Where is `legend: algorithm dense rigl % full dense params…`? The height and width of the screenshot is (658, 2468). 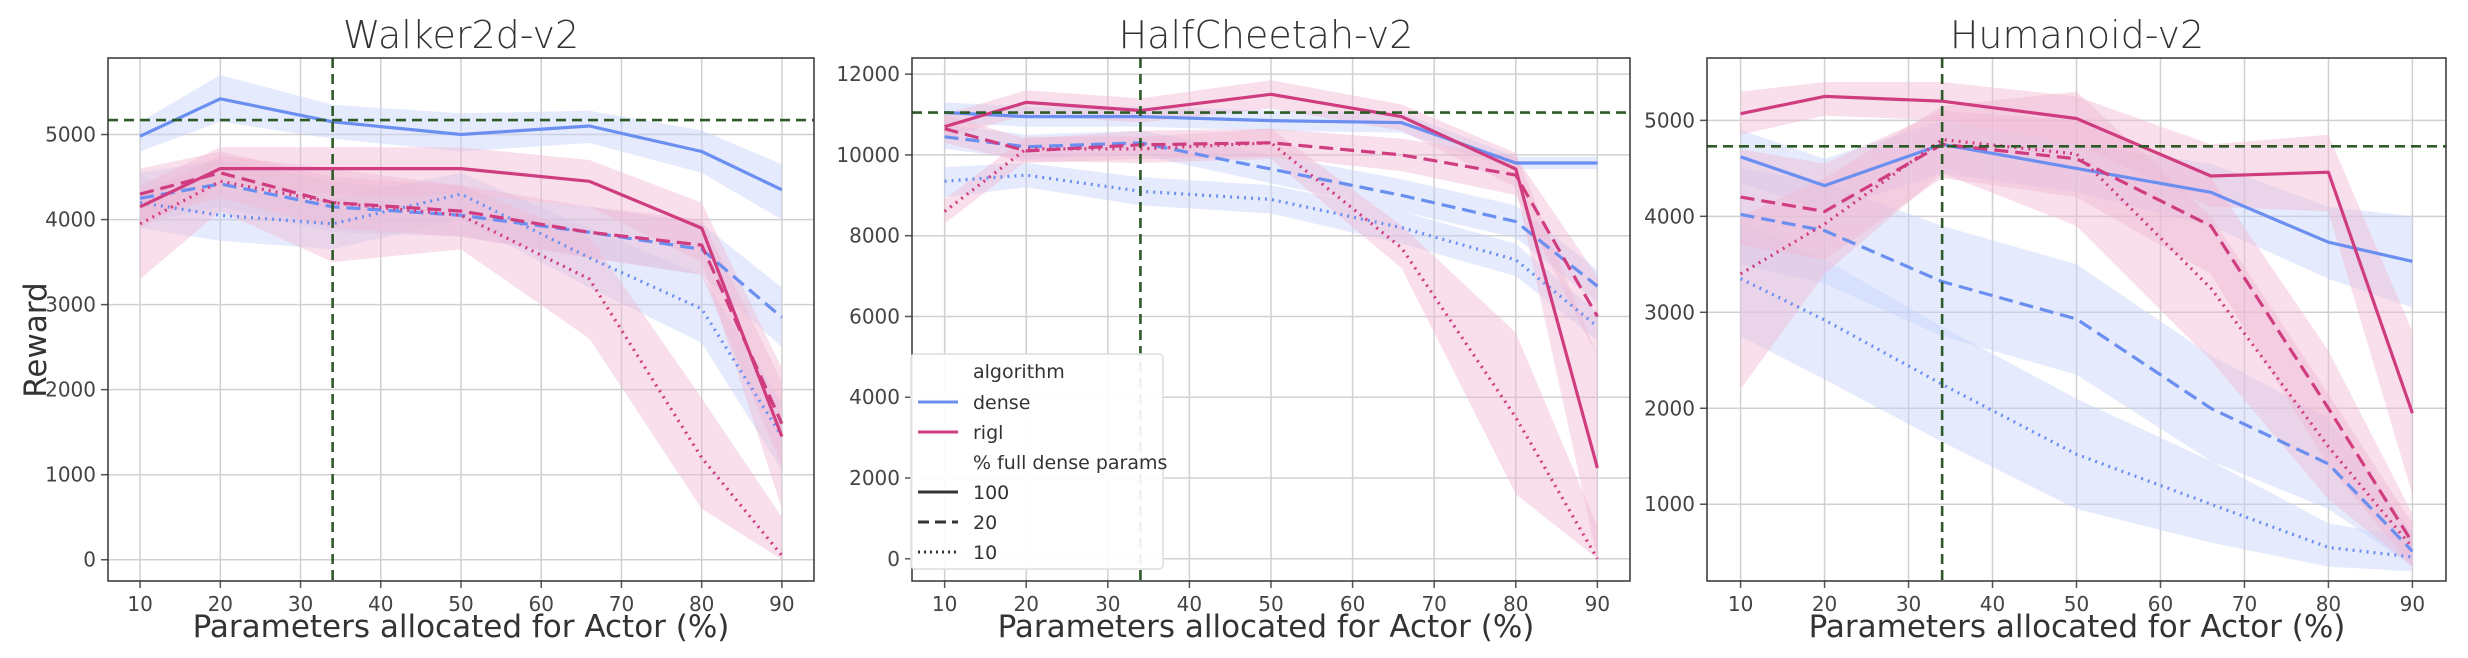
legend: algorithm dense rigl % full dense params… is located at coordinates (1039, 461).